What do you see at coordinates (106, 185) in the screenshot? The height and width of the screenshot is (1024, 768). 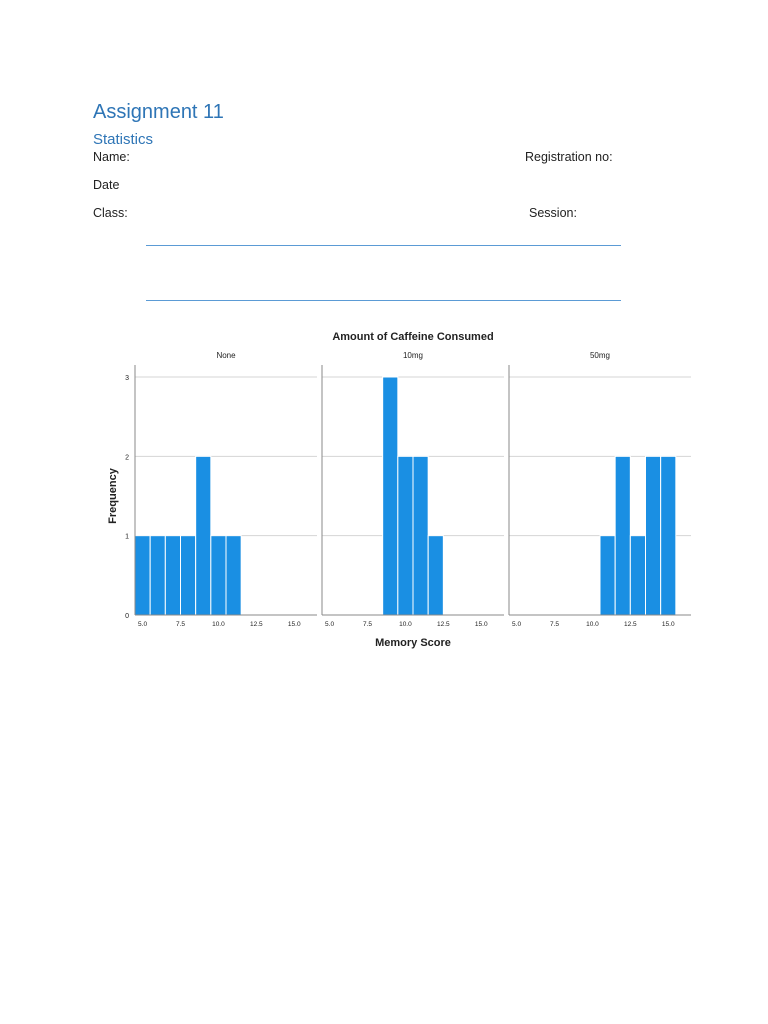 I see `date-label: Date` at bounding box center [106, 185].